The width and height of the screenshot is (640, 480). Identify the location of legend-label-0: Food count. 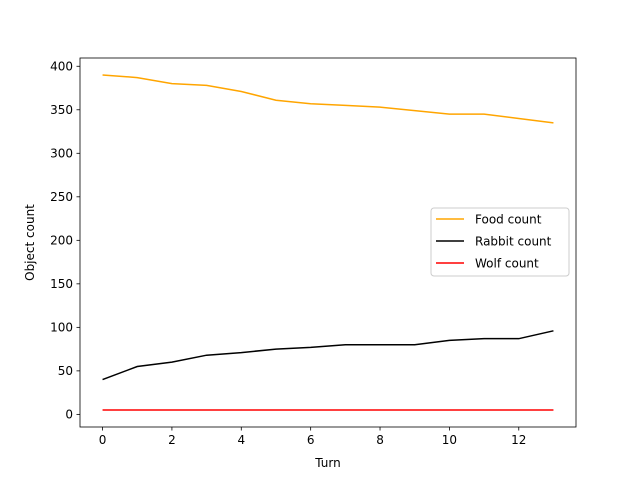
(508, 219).